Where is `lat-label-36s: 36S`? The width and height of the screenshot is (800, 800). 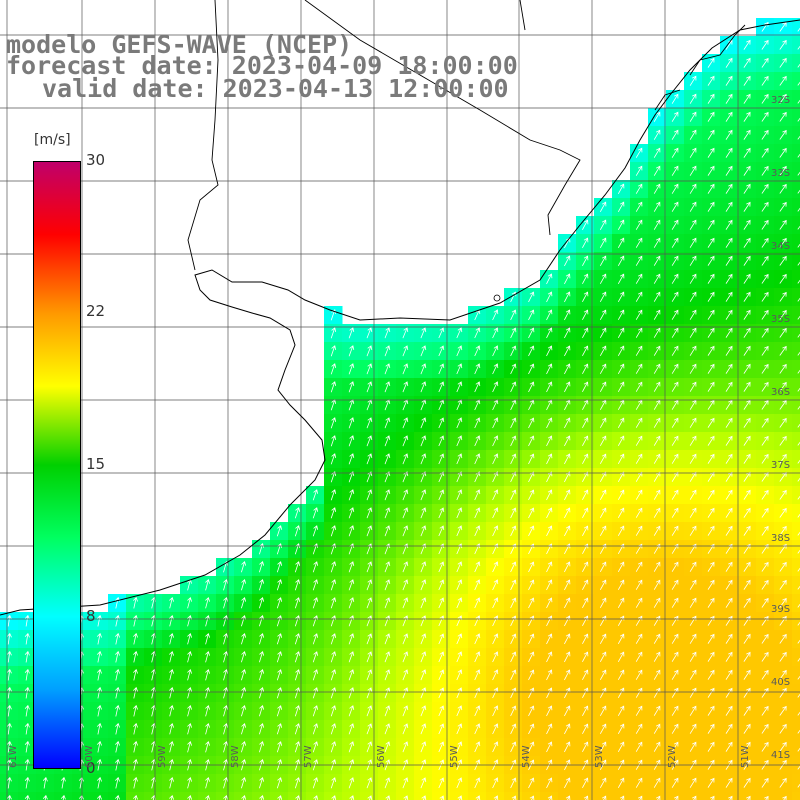
lat-label-36s: 36S is located at coordinates (781, 392).